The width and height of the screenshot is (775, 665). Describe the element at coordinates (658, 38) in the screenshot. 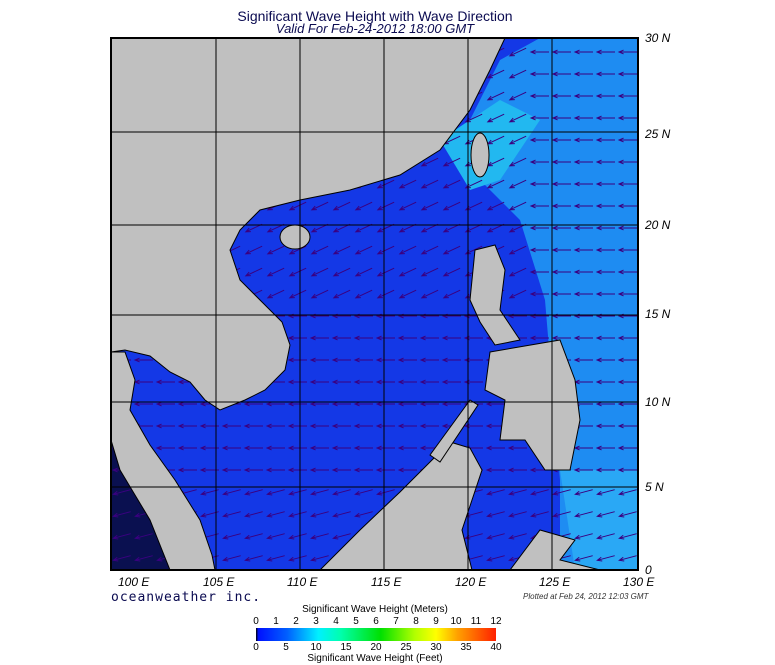

I see `lat-label: 30 N` at that location.